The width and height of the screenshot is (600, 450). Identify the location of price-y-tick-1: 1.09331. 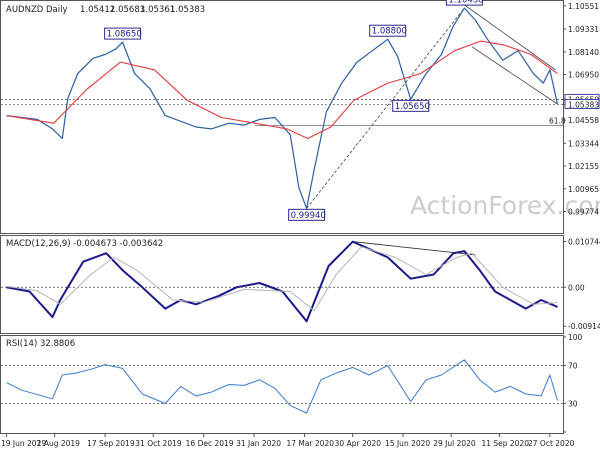
(583, 29).